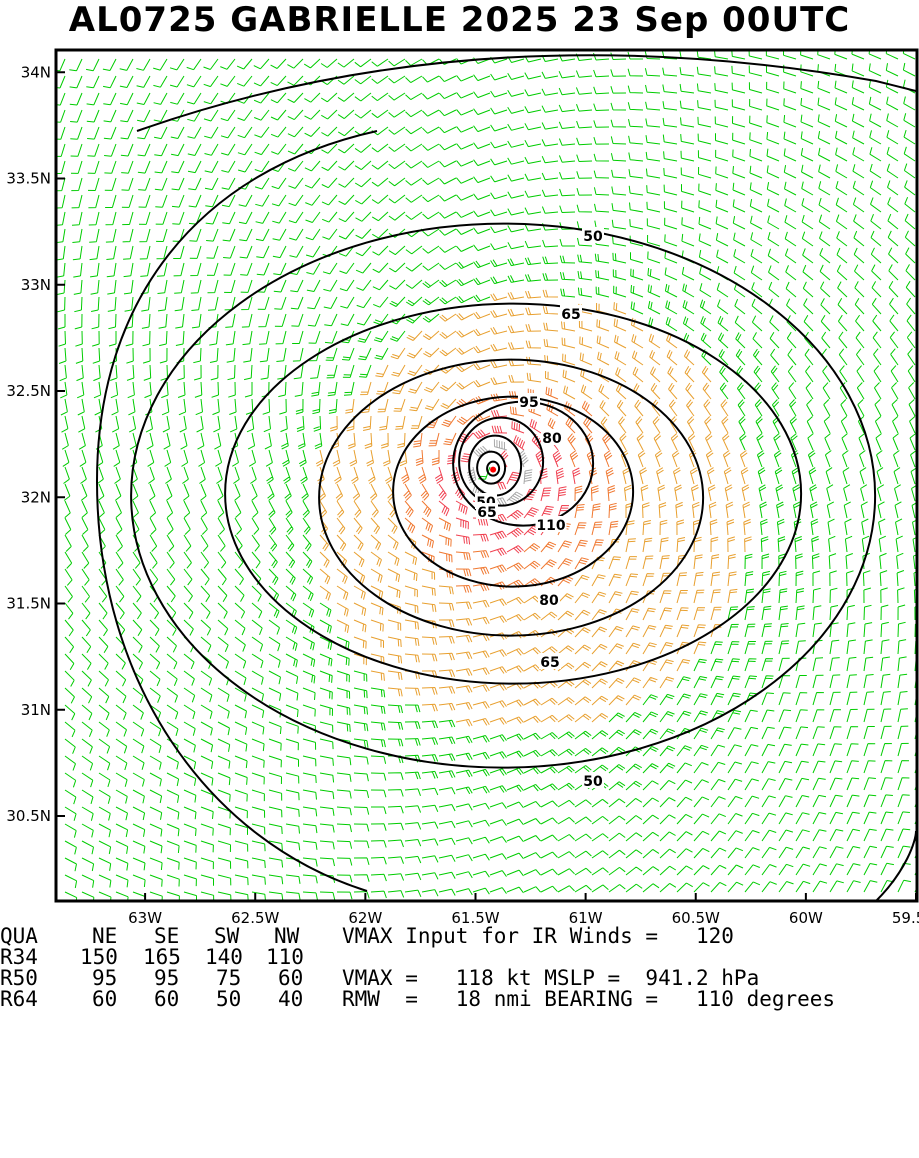 The width and height of the screenshot is (919, 1158). Describe the element at coordinates (224, 957) in the screenshot. I see `cell-sw: 140` at that location.